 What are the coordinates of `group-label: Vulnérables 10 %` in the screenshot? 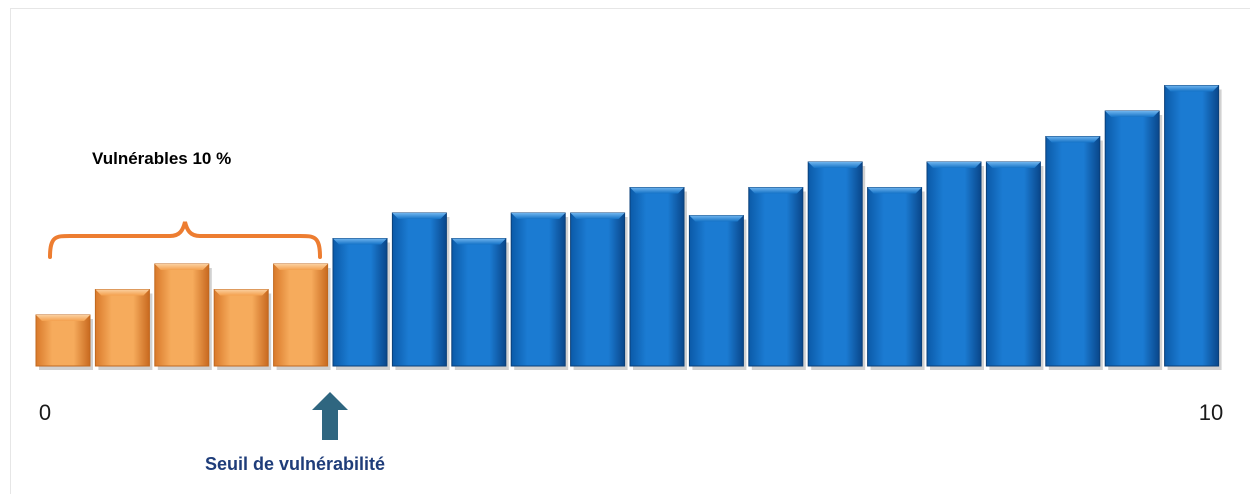 It's located at (161, 158).